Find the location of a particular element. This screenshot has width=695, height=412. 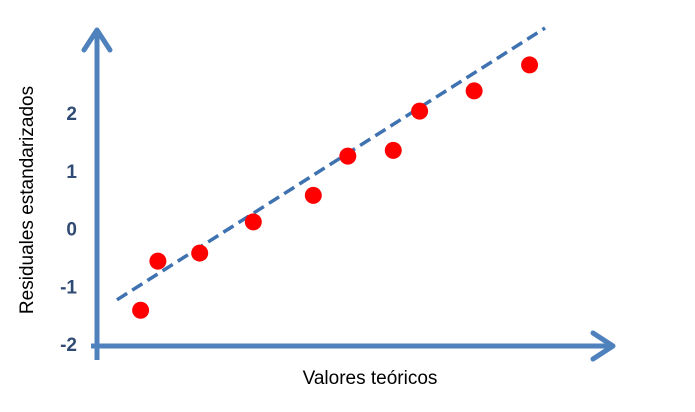

y-tick-label: -1 is located at coordinates (68, 287).